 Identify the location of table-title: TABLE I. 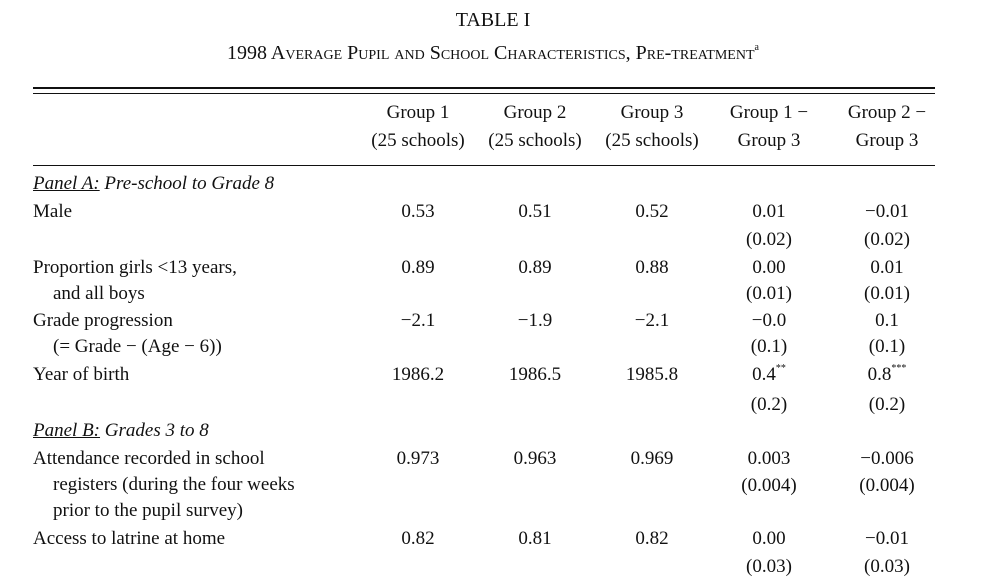
(493, 20).